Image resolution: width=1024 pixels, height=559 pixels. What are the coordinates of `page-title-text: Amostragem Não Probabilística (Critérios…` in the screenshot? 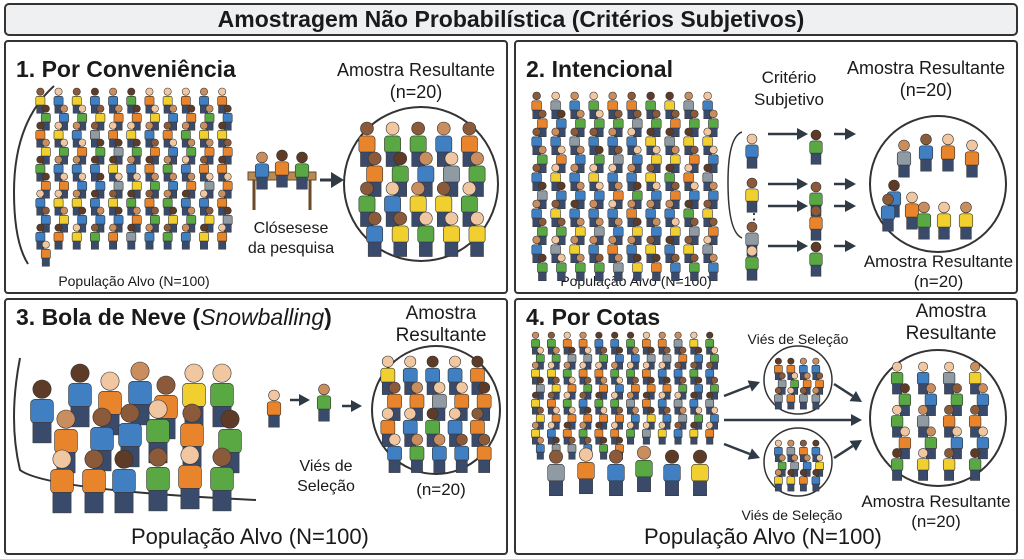 It's located at (511, 19).